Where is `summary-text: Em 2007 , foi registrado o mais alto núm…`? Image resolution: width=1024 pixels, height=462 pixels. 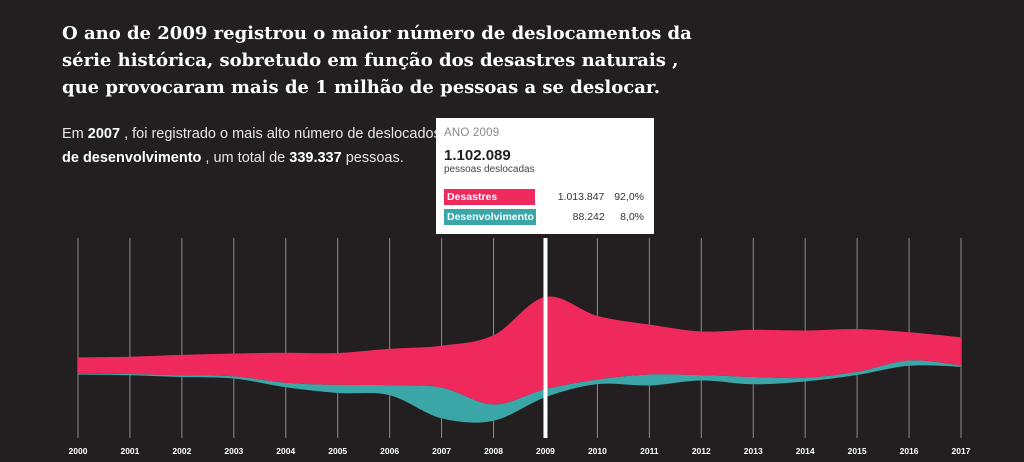
summary-text: Em 2007 , foi registrado o mais alto núm… is located at coordinates (251, 146).